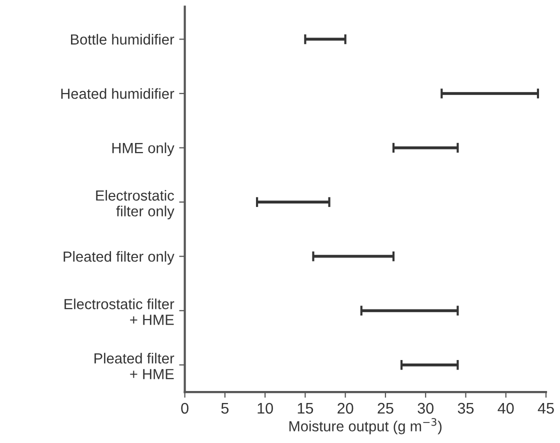  What do you see at coordinates (225, 408) in the screenshot?
I see `x-tick-label: 5` at bounding box center [225, 408].